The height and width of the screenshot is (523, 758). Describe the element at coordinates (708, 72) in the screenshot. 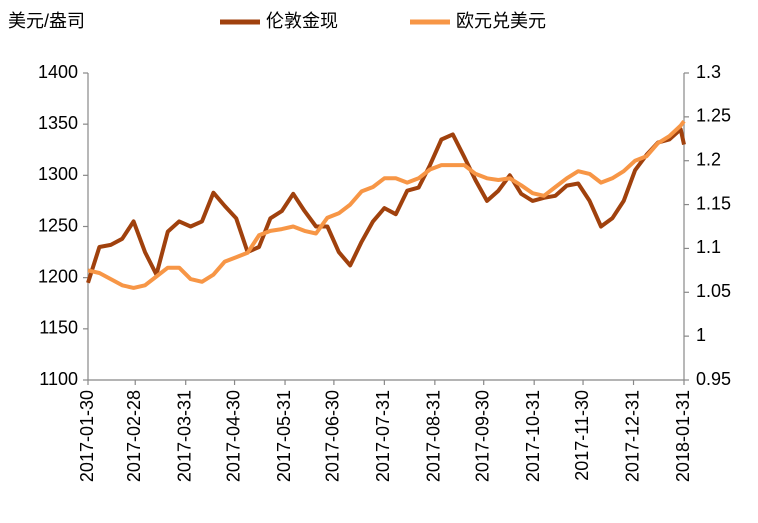

I see `y2-tick-label: 1.3` at that location.